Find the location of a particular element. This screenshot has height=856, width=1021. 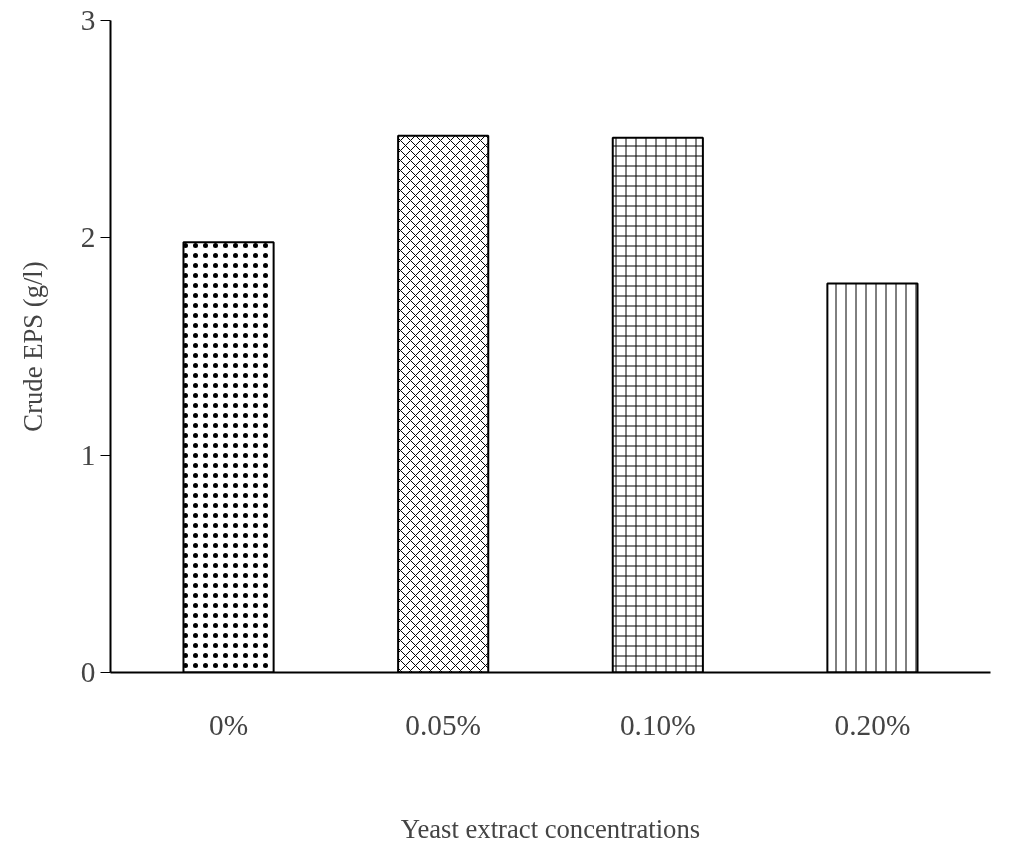

y-tick-label: 0 is located at coordinates (88, 672).